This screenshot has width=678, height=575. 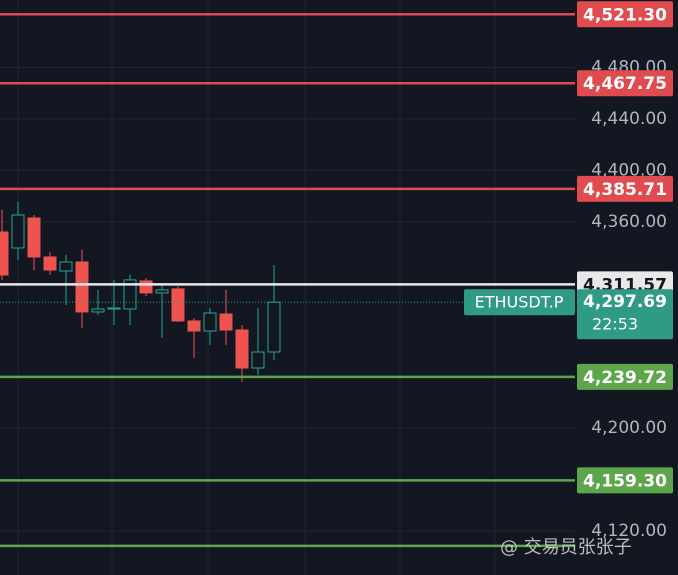 I want to click on symbol-box, so click(x=519, y=302).